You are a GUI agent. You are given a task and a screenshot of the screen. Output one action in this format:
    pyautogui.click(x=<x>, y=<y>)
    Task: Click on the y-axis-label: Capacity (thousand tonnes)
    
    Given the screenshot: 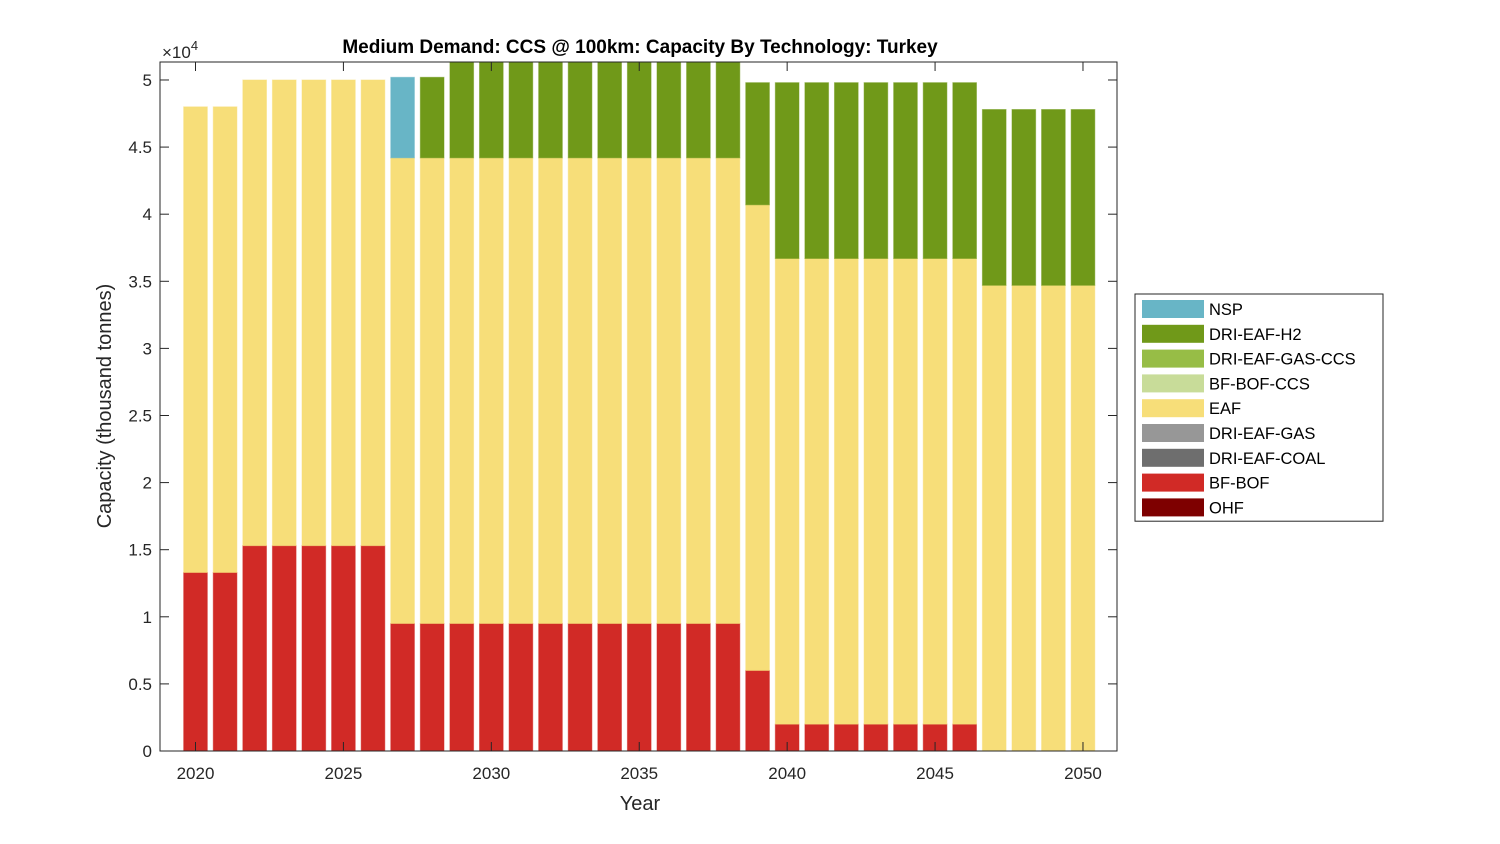 What is the action you would take?
    pyautogui.click(x=105, y=406)
    